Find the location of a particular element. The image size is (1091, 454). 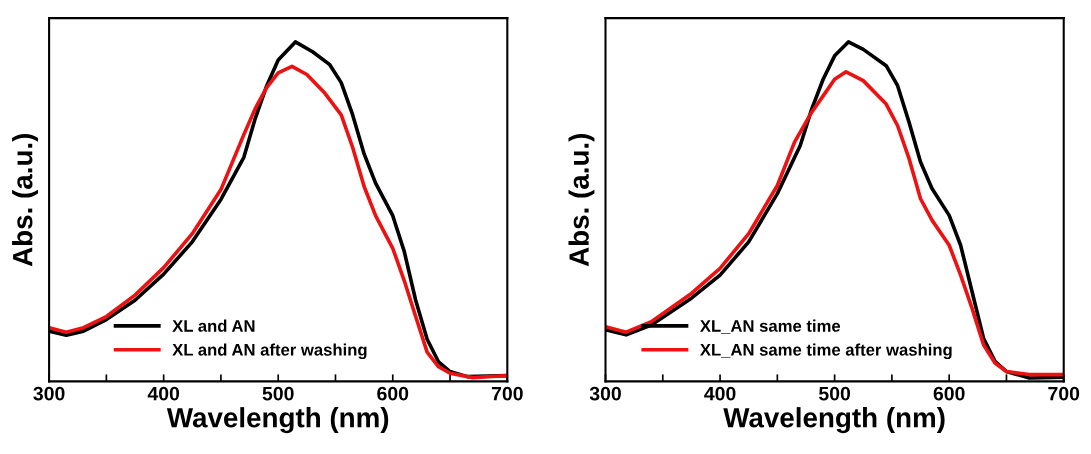

legend-label: XL_AN same time is located at coordinates (770, 326).